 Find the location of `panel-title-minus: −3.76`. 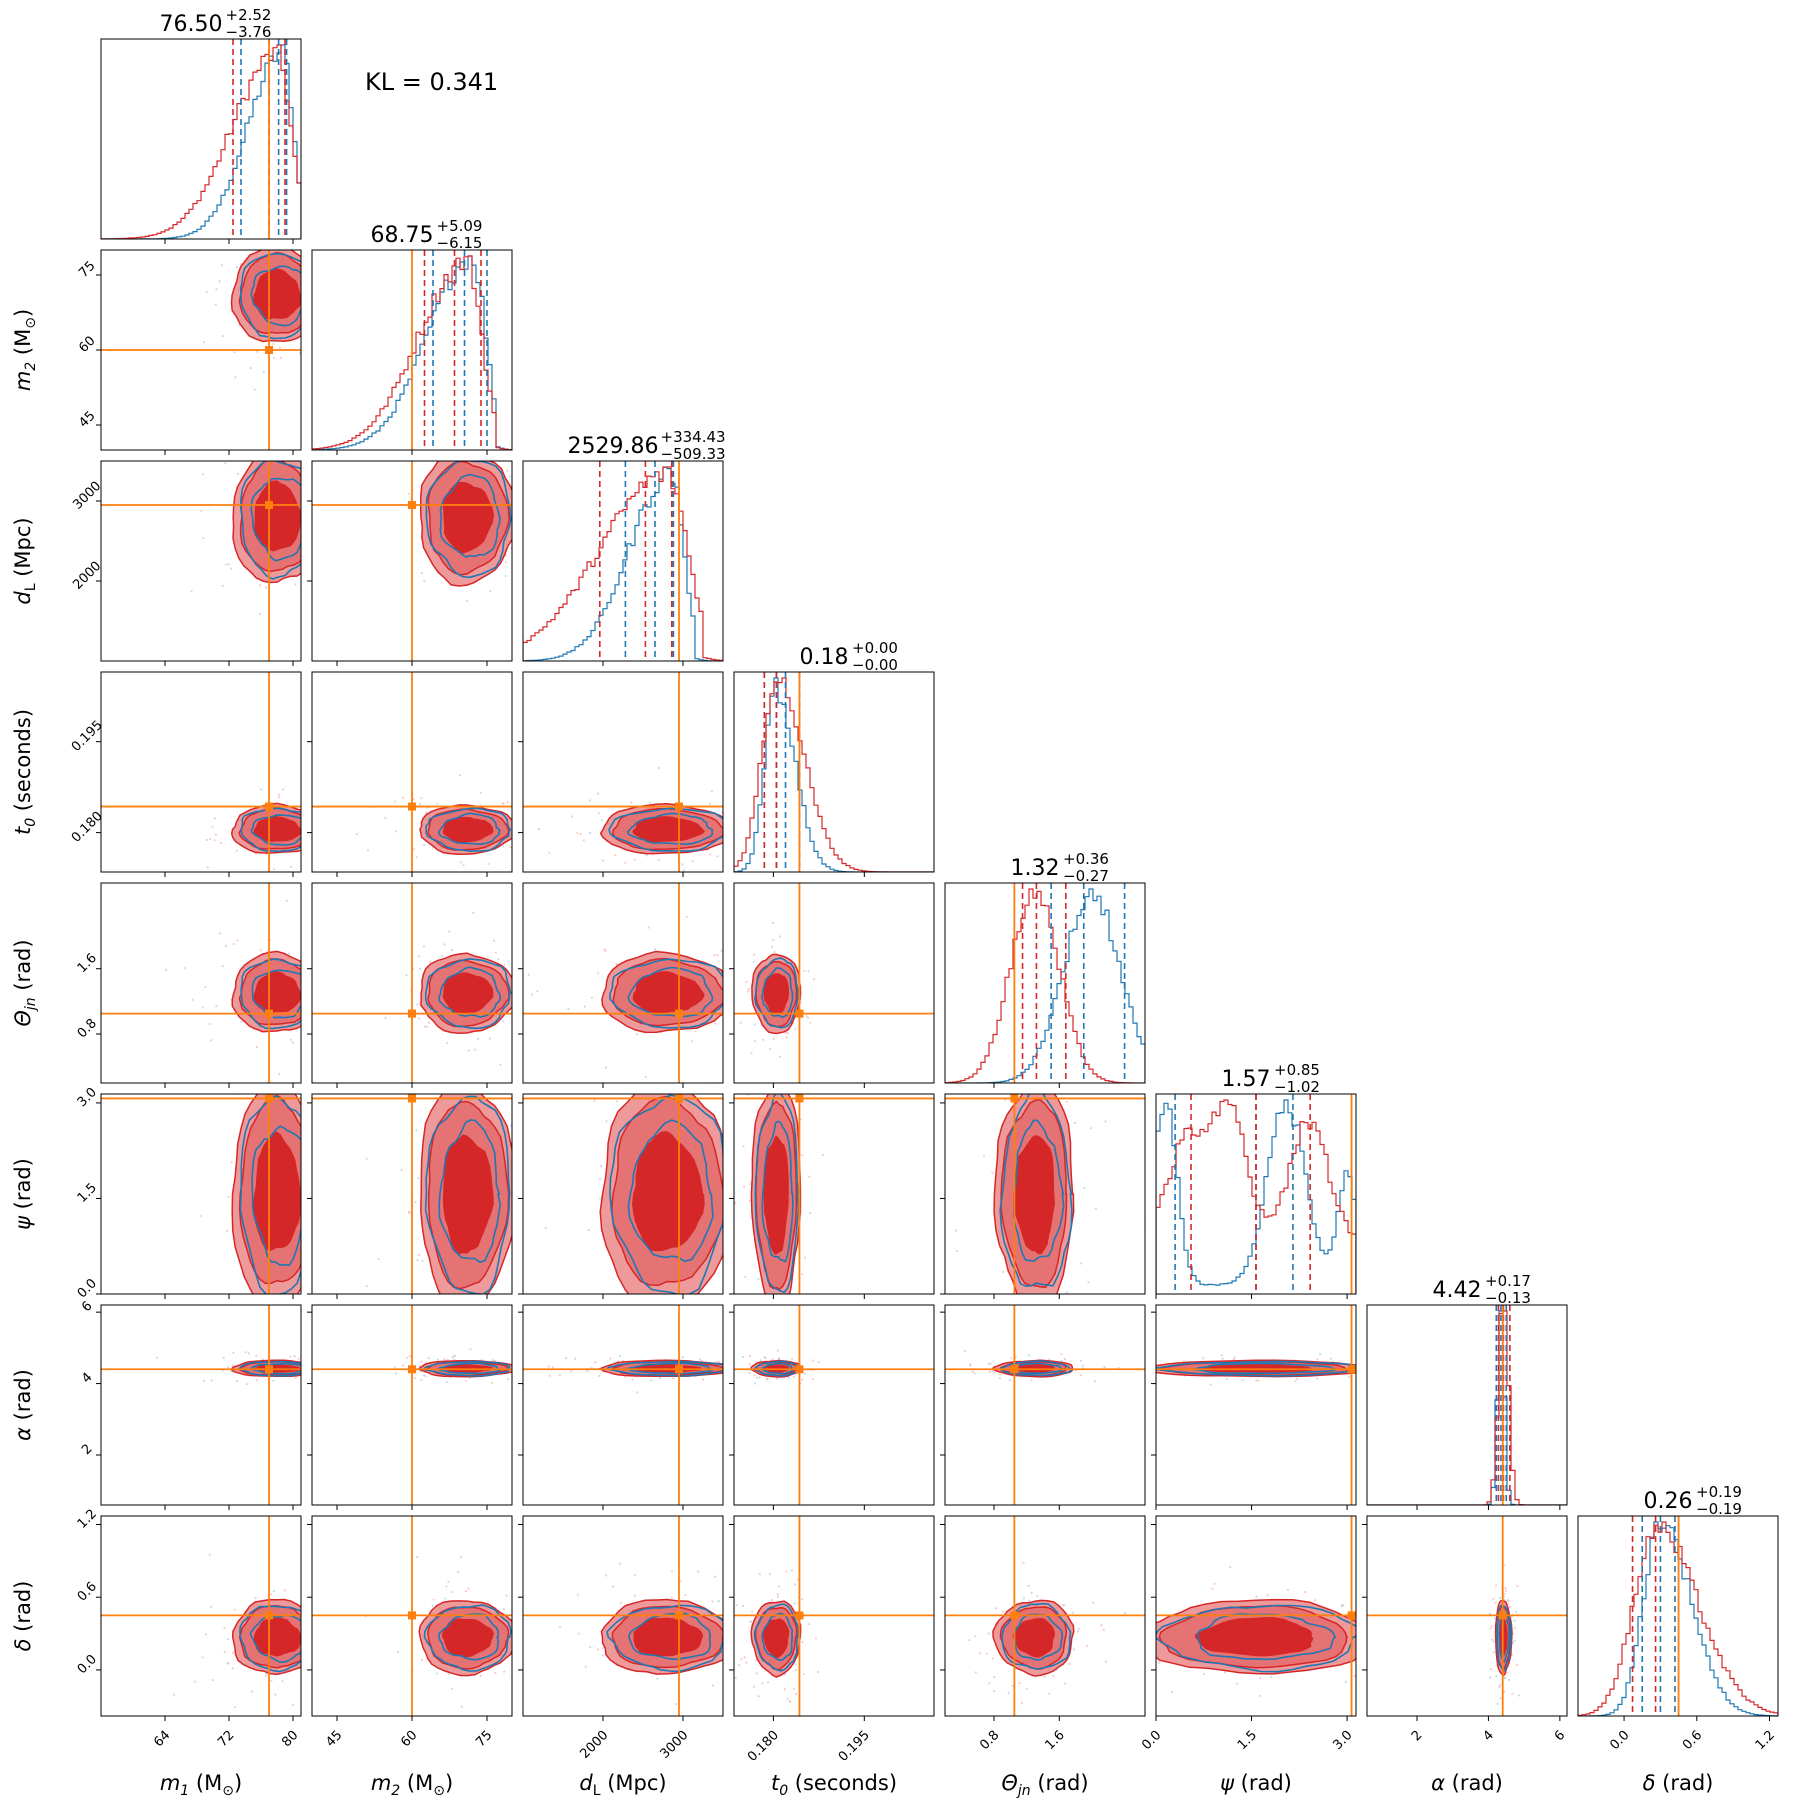

panel-title-minus: −3.76 is located at coordinates (249, 32).